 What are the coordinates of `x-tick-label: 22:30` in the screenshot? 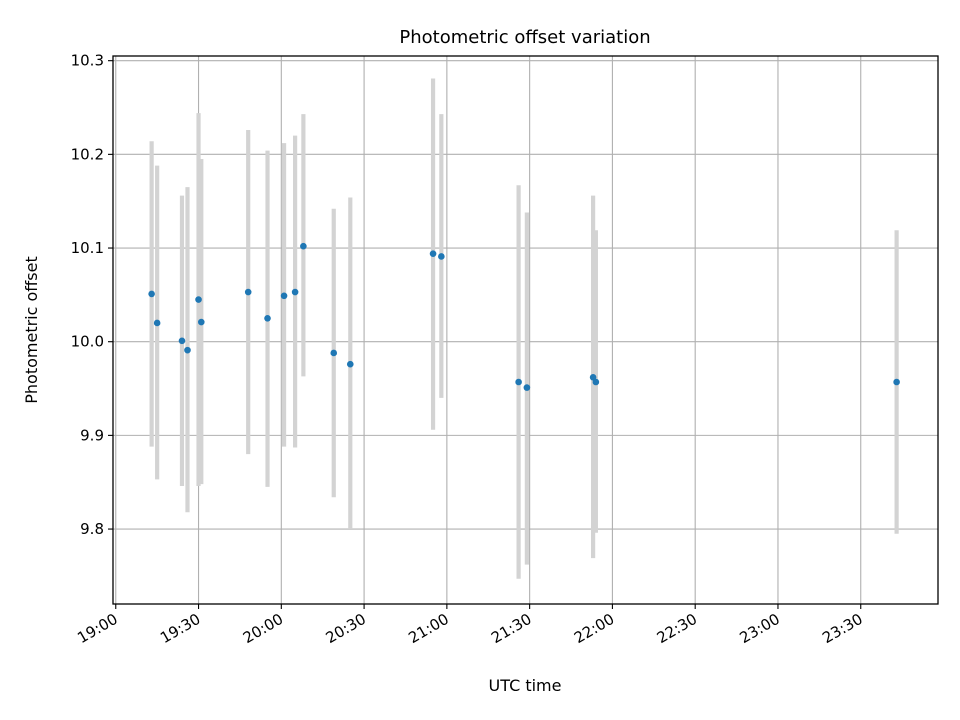 It's located at (677, 628).